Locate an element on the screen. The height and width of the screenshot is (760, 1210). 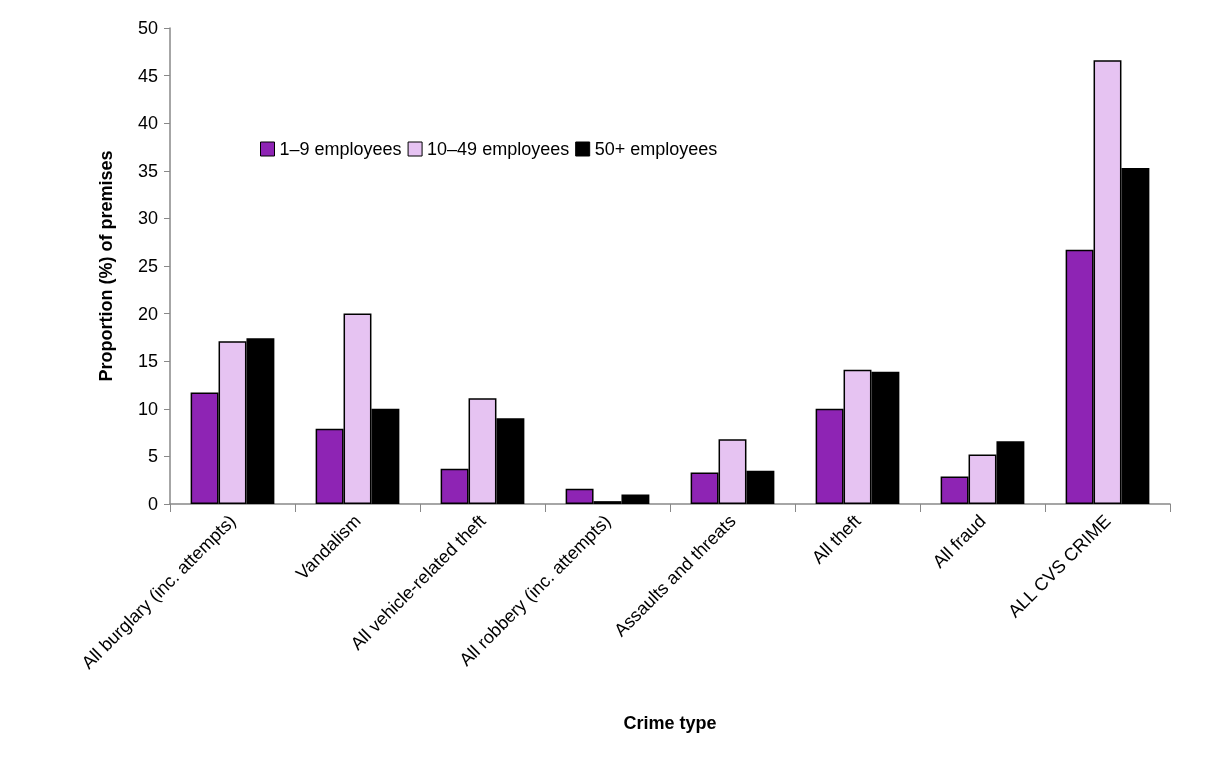
y-tick-label: 35 is located at coordinates (147, 170).